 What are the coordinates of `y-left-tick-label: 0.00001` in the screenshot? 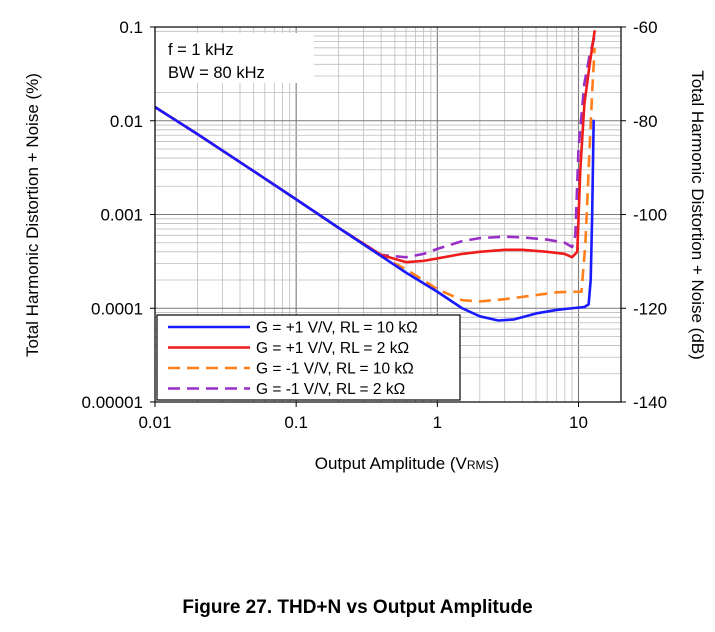 It's located at (112, 402).